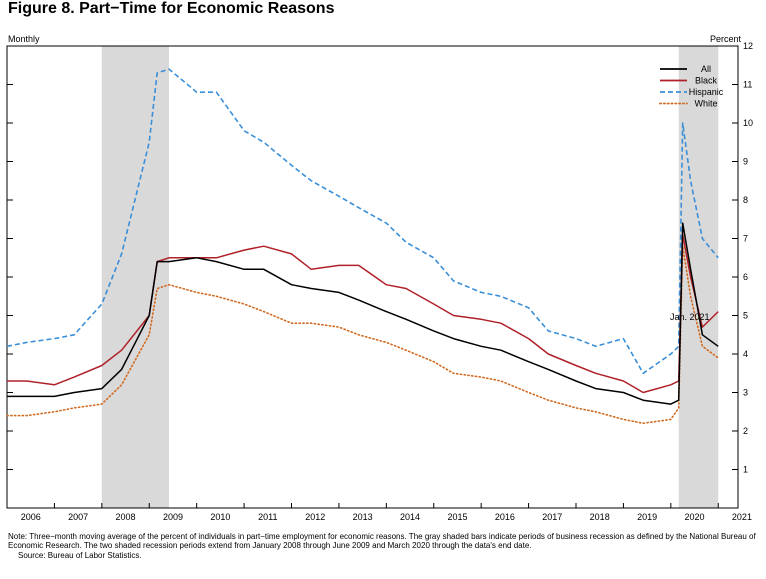 This screenshot has width=766, height=579. I want to click on figure-title: Figure 8. Part−Time for Economic Reasons, so click(171, 8).